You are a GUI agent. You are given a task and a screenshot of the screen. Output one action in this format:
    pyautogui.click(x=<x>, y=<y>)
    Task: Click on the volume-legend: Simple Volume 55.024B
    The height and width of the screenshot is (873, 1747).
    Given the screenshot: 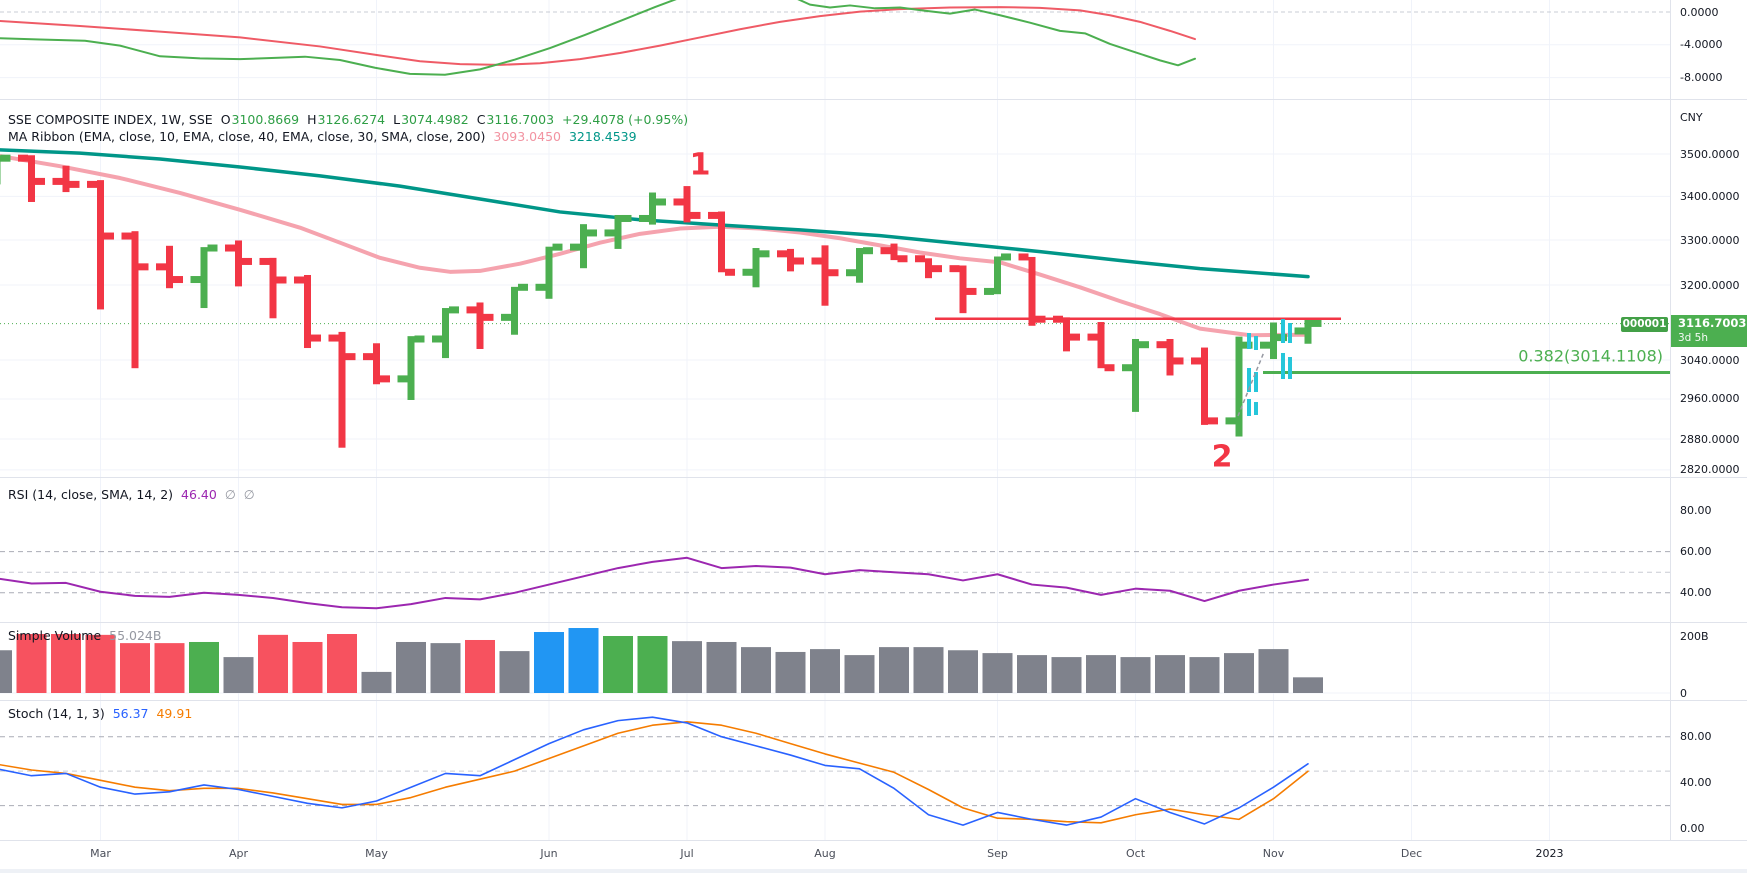 What is the action you would take?
    pyautogui.click(x=86, y=635)
    